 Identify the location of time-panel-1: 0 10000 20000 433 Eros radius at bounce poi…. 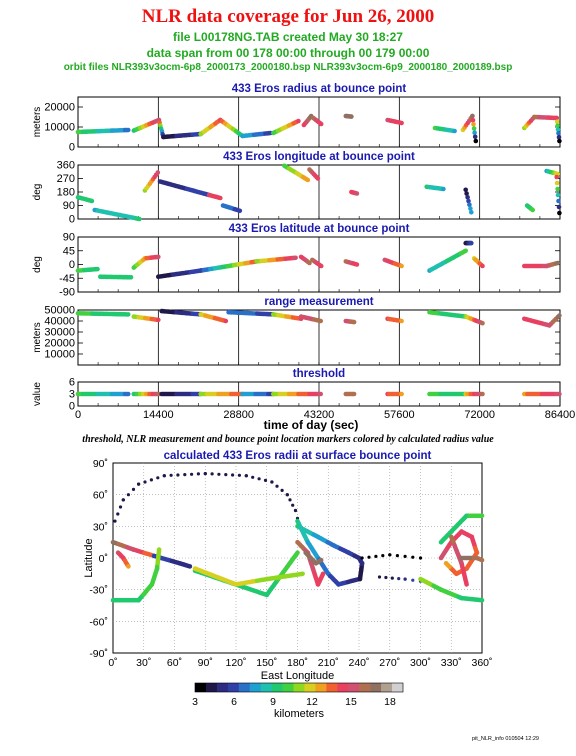
(297, 118).